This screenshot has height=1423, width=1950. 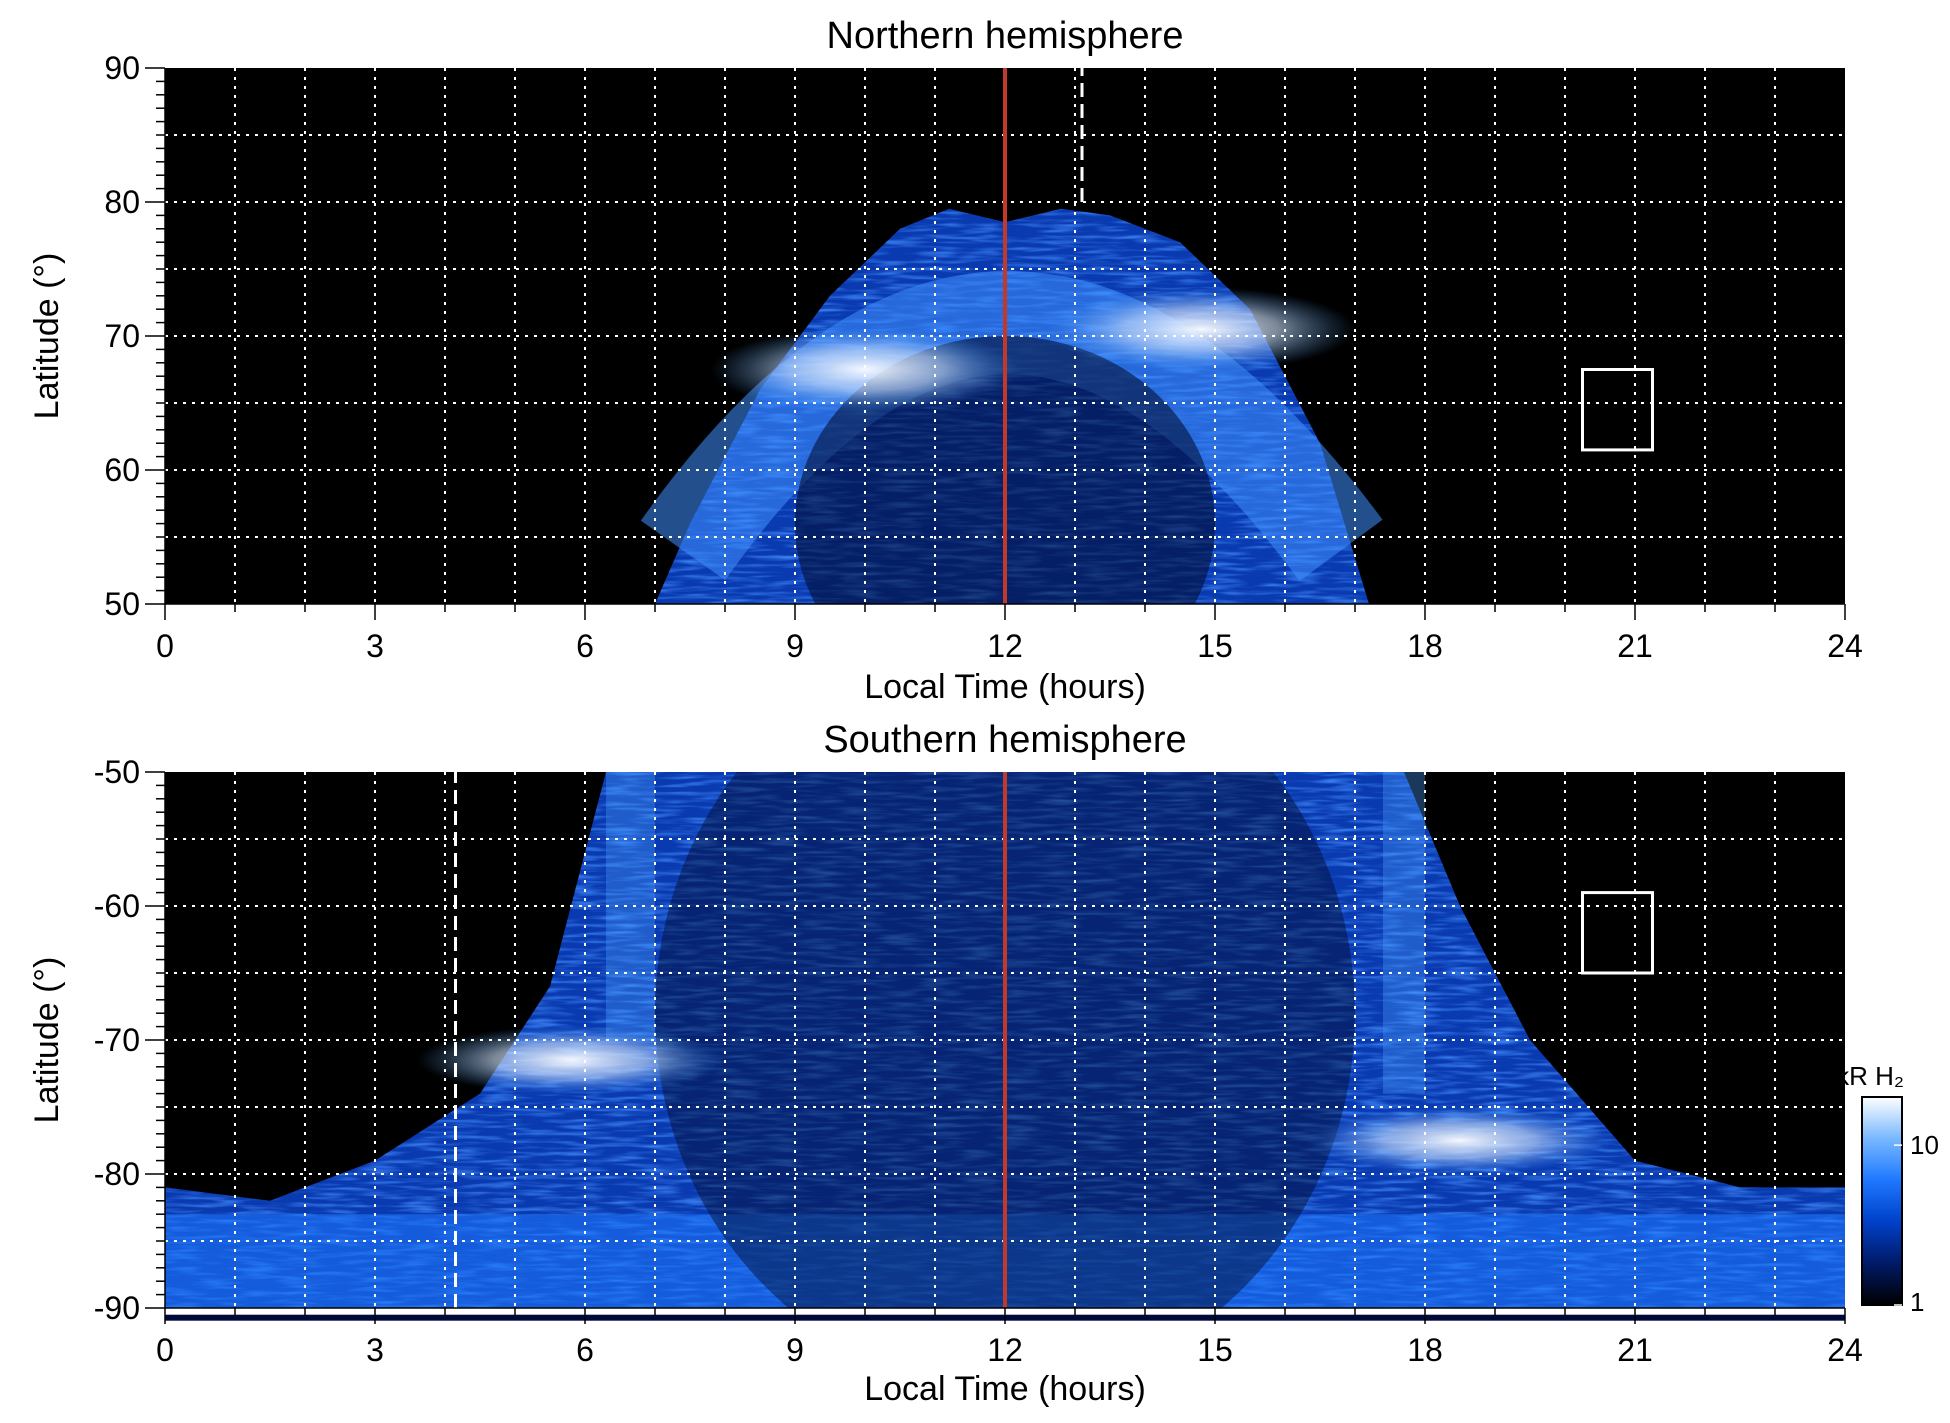 I want to click on auroral-oval-band, so click(x=1011, y=426).